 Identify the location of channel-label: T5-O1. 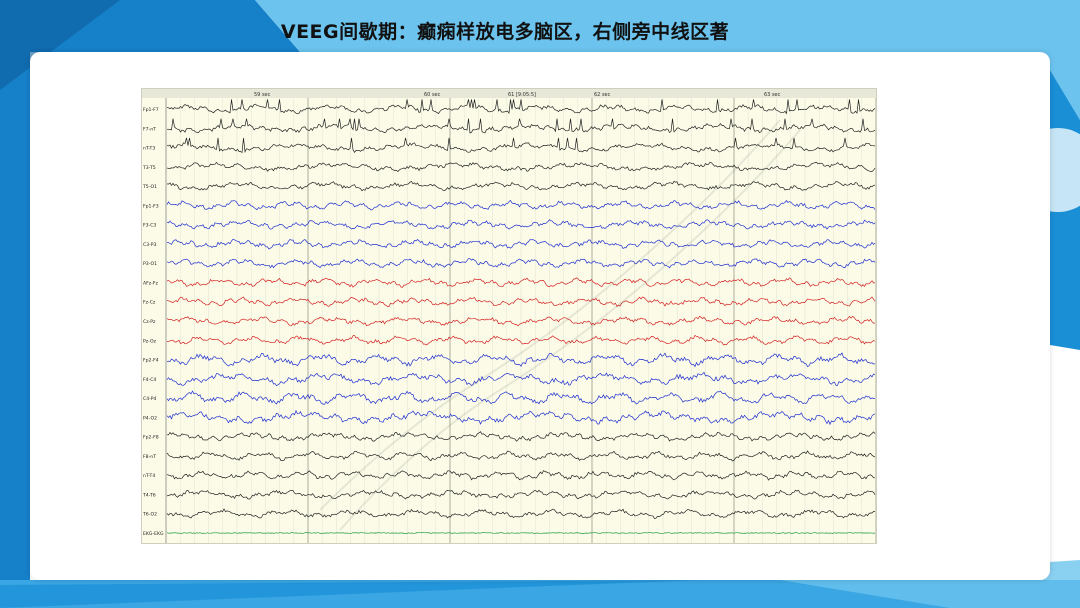
(149, 187).